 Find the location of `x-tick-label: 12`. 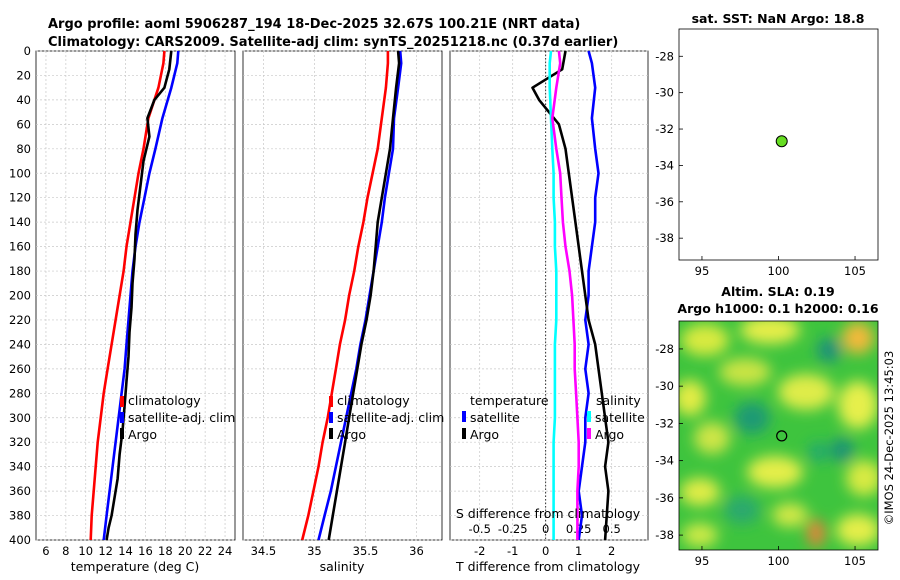

x-tick-label: 12 is located at coordinates (105, 551).